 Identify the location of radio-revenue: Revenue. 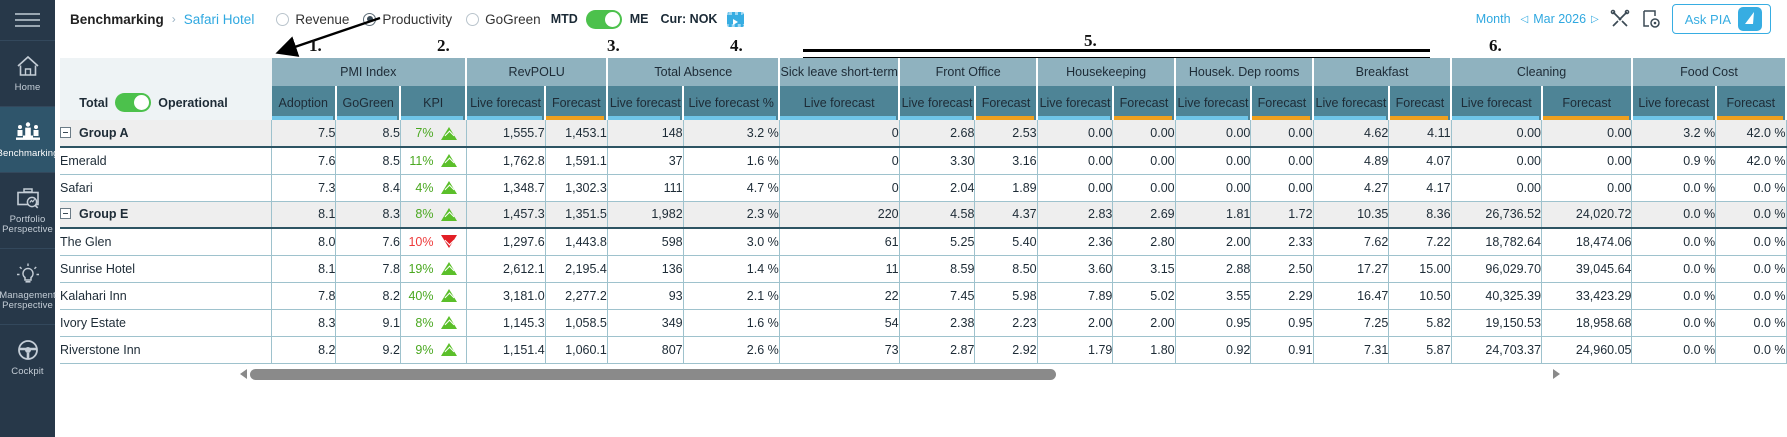
(312, 19).